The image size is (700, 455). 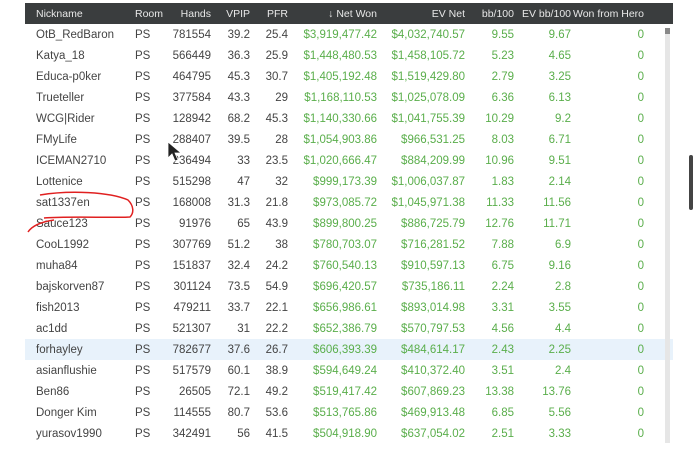 I want to click on cell-pfr: 23.5, so click(x=276, y=160).